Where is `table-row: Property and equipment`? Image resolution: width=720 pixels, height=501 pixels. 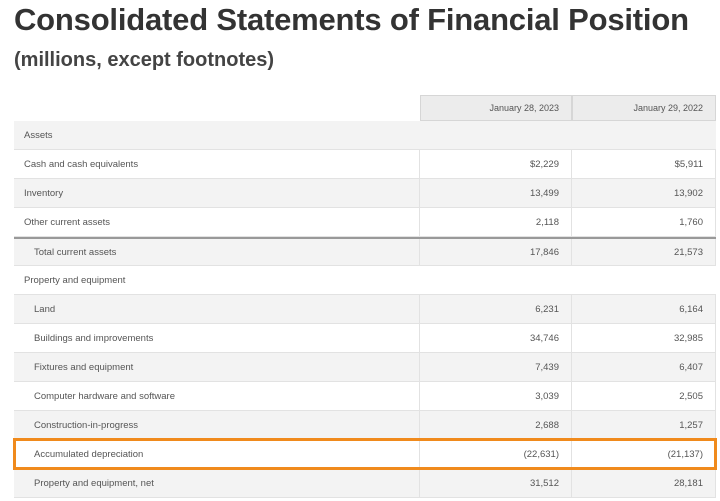 table-row: Property and equipment is located at coordinates (365, 280).